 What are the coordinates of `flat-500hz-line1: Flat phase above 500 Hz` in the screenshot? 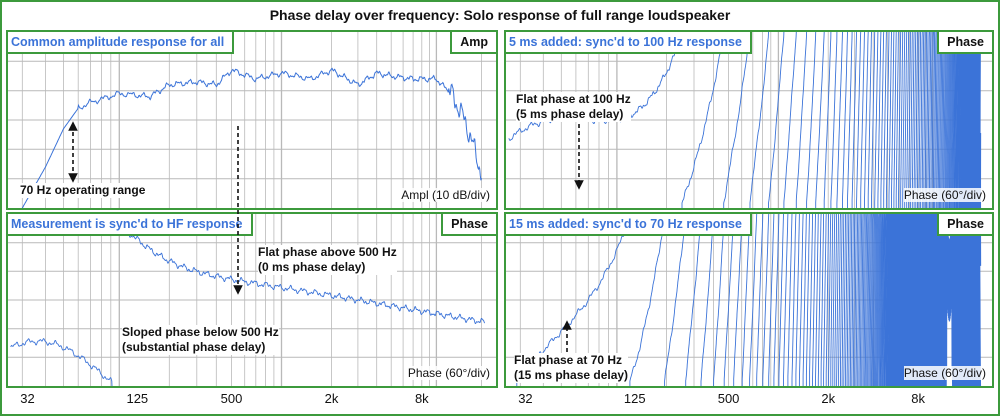 It's located at (327, 252).